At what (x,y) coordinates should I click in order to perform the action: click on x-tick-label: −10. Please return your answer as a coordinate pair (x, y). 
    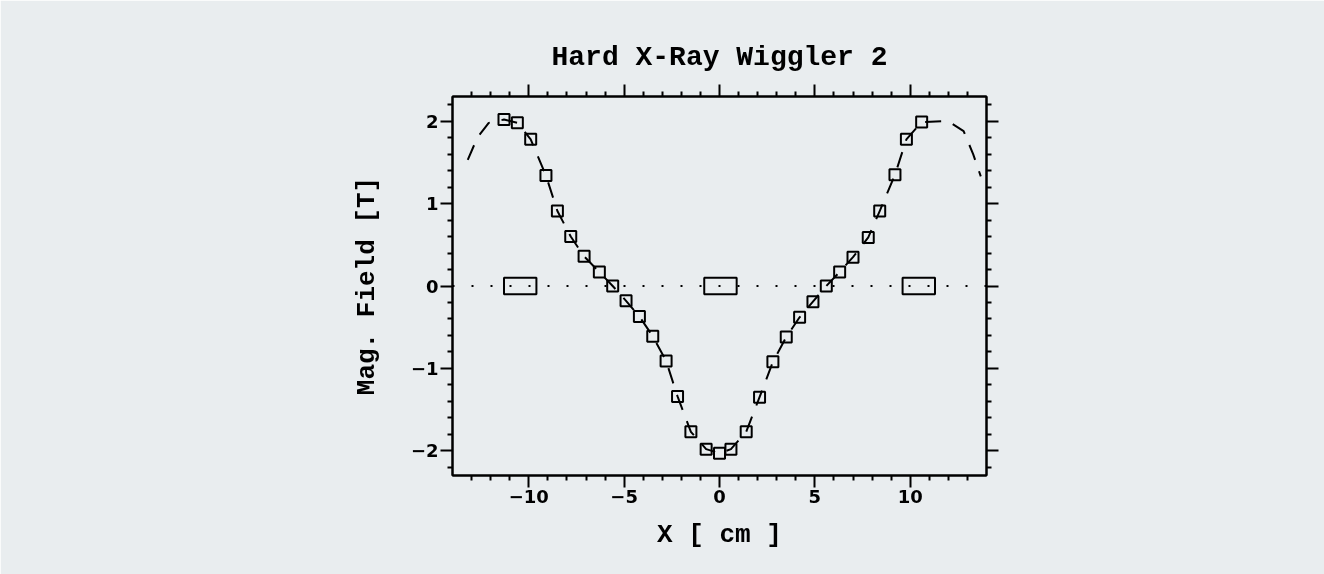
    Looking at the image, I should click on (528, 496).